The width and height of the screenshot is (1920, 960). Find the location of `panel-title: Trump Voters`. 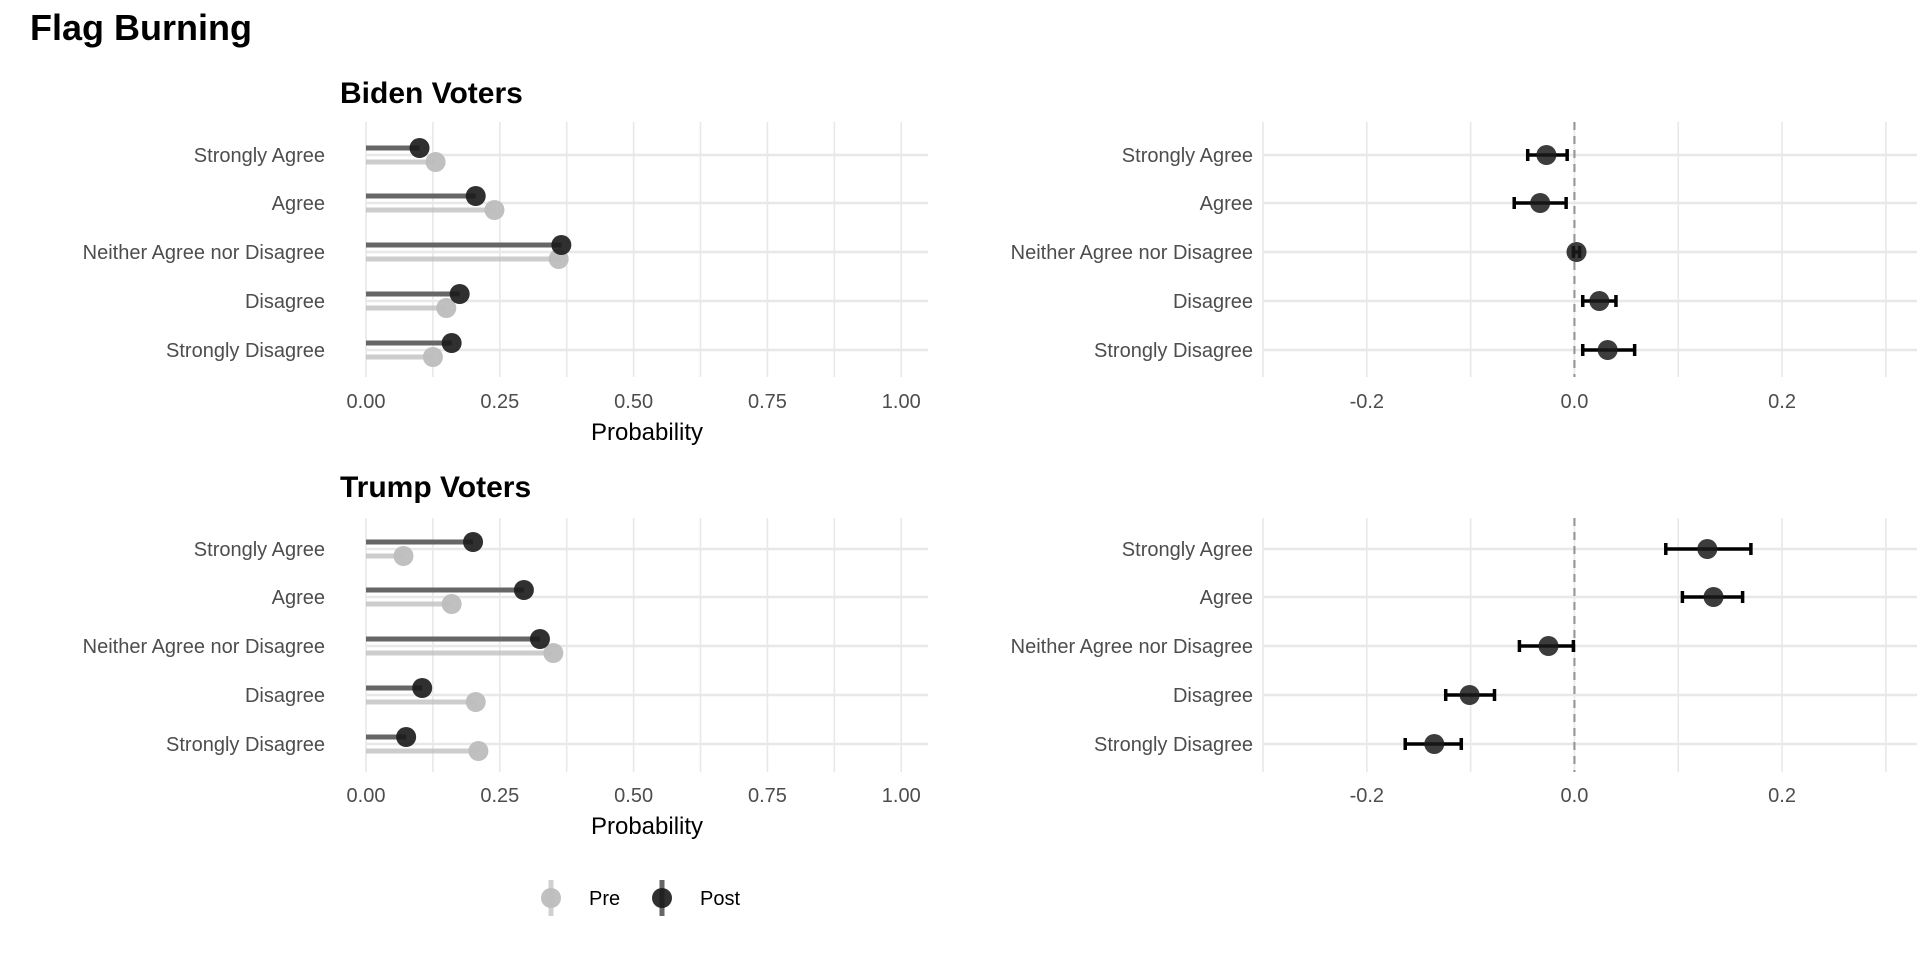

panel-title: Trump Voters is located at coordinates (435, 487).